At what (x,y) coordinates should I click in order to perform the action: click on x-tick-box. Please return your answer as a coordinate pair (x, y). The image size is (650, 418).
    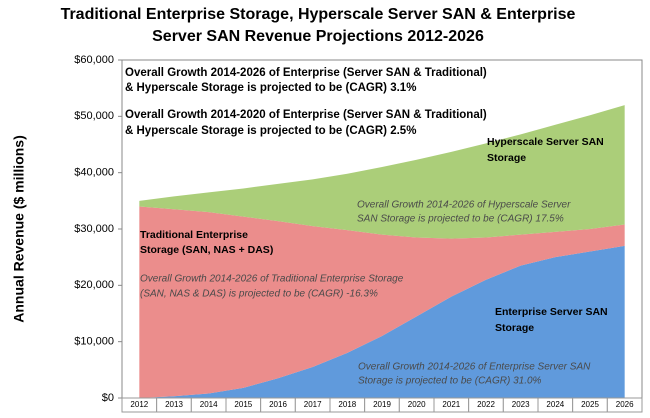
    Looking at the image, I should click on (624, 405).